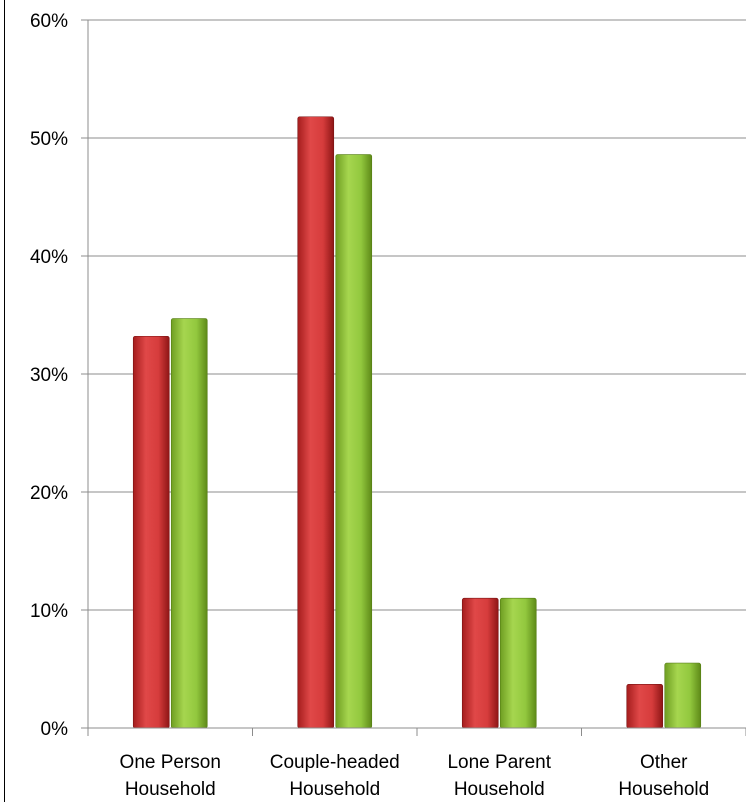  I want to click on x-category-label: Couple-headed, so click(335, 762).